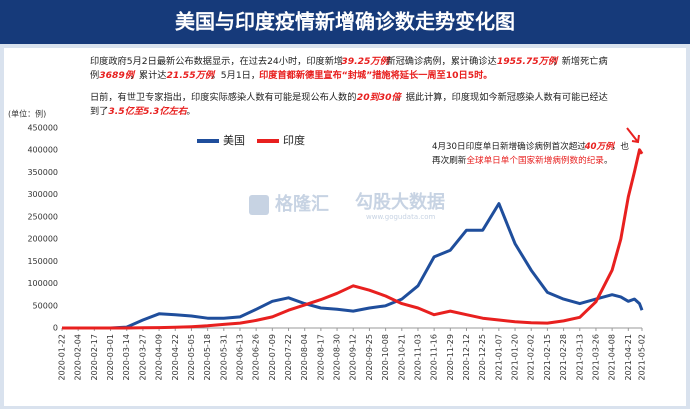 The width and height of the screenshot is (690, 413). What do you see at coordinates (223, 97) in the screenshot?
I see `paragraph-segment: 日前，有世卫专家指出，印度实际感染人数有可能是现公布人数的` at bounding box center [223, 97].